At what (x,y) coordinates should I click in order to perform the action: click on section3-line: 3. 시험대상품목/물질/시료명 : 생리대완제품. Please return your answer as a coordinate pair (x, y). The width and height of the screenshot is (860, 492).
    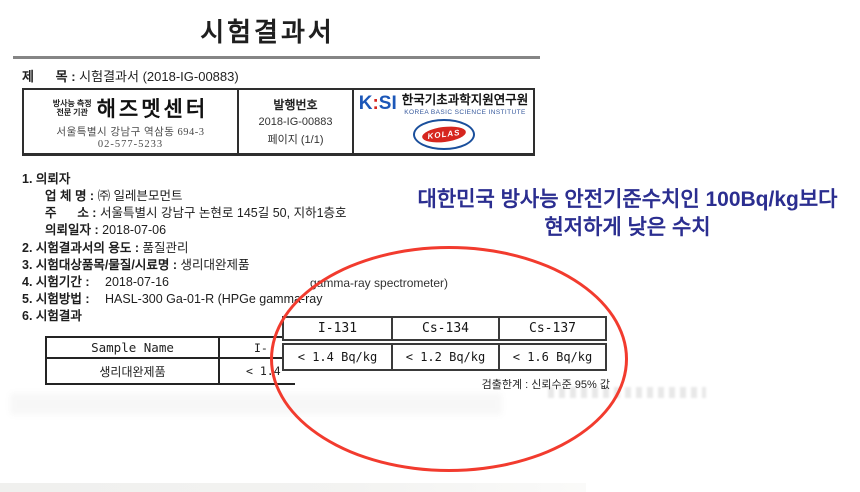
    Looking at the image, I should click on (135, 263).